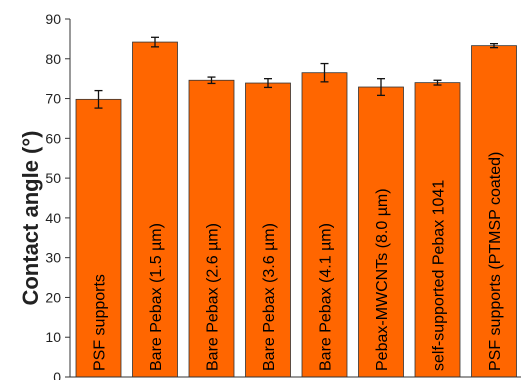  What do you see at coordinates (53, 19) in the screenshot?
I see `y-tick-label: 90` at bounding box center [53, 19].